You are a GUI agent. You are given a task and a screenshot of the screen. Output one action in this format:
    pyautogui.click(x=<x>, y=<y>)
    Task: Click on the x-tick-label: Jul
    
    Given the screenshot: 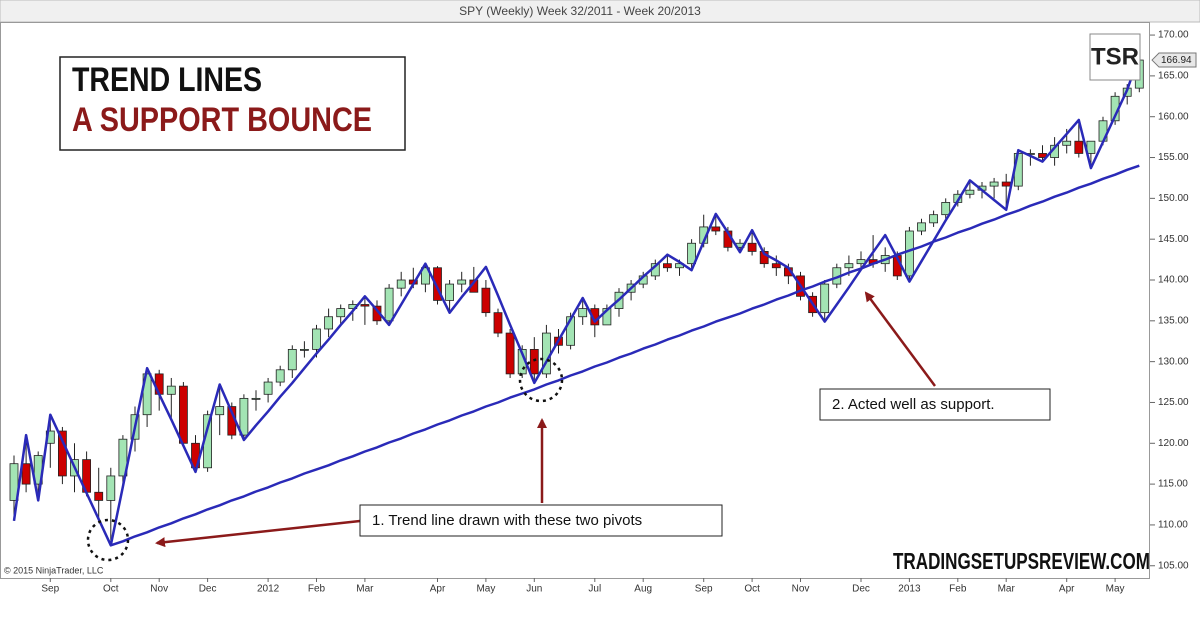 What is the action you would take?
    pyautogui.click(x=594, y=589)
    